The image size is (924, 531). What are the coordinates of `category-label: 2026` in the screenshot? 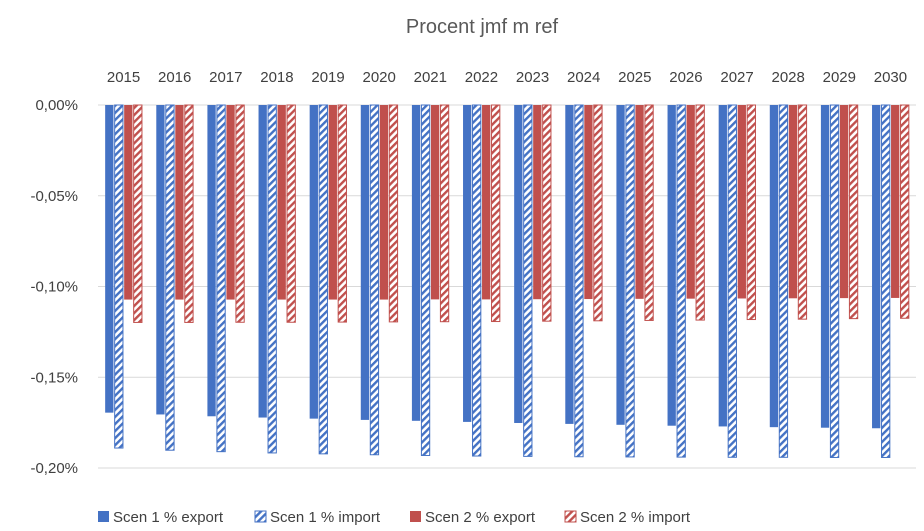 It's located at (685, 77).